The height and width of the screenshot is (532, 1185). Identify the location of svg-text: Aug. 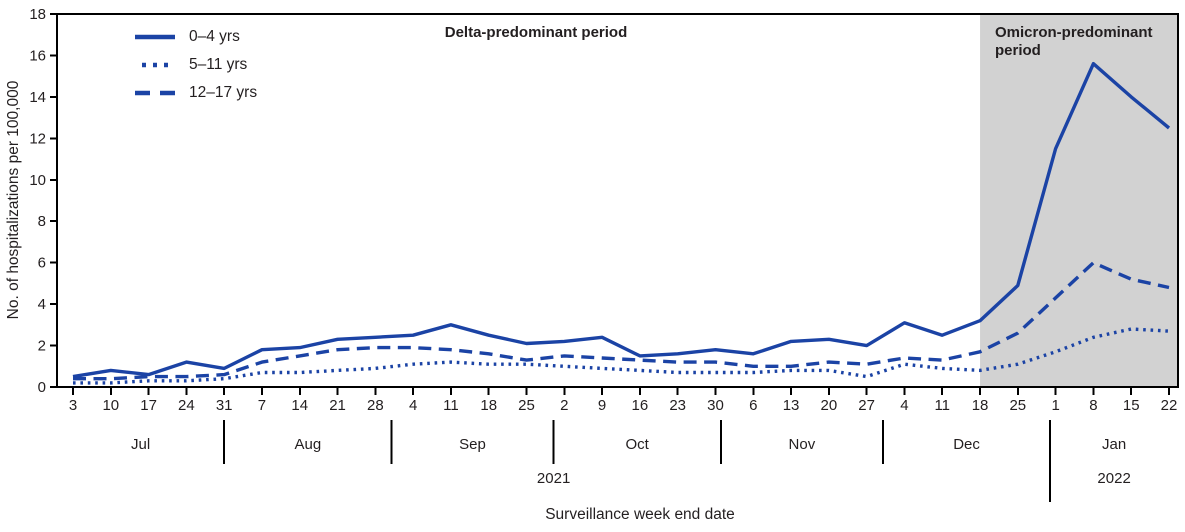
(308, 444).